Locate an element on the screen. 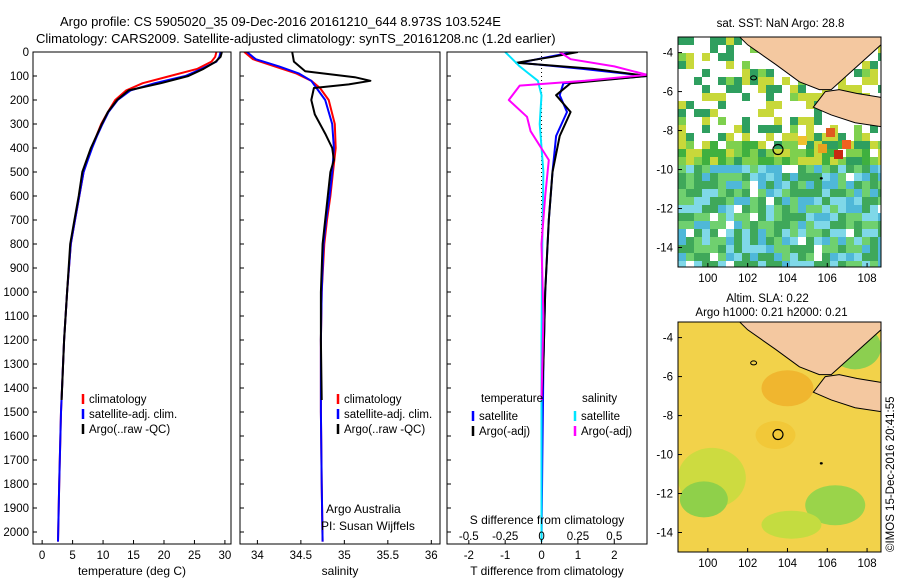  y-tick-label: -4 is located at coordinates (668, 339).